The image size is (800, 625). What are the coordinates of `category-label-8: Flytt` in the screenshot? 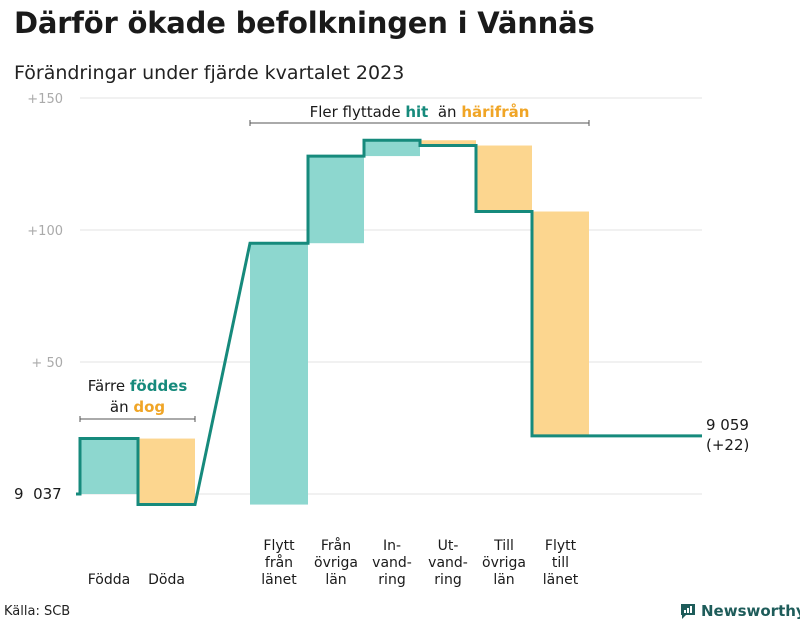 It's located at (561, 546).